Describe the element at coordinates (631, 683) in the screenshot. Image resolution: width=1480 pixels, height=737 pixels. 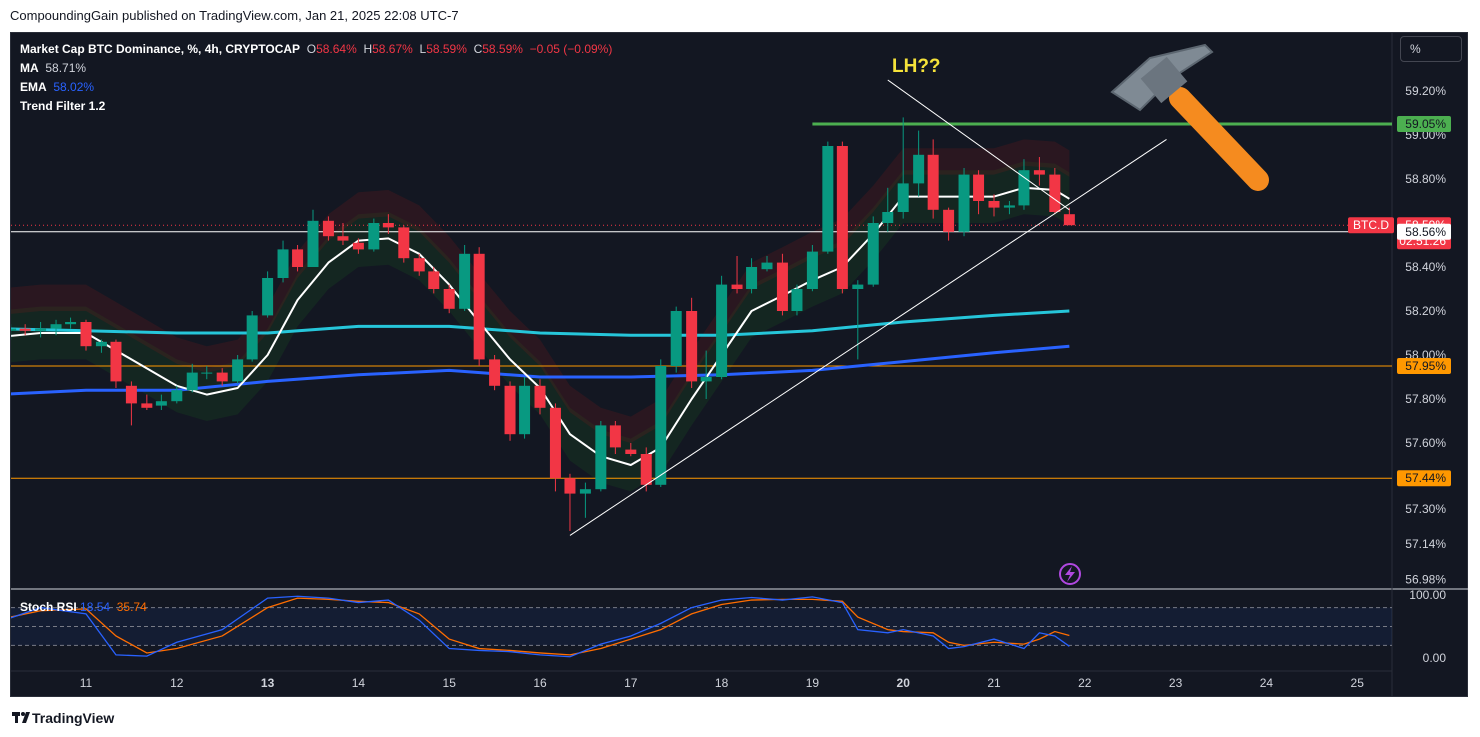
I see `x-tick-label: 17` at that location.